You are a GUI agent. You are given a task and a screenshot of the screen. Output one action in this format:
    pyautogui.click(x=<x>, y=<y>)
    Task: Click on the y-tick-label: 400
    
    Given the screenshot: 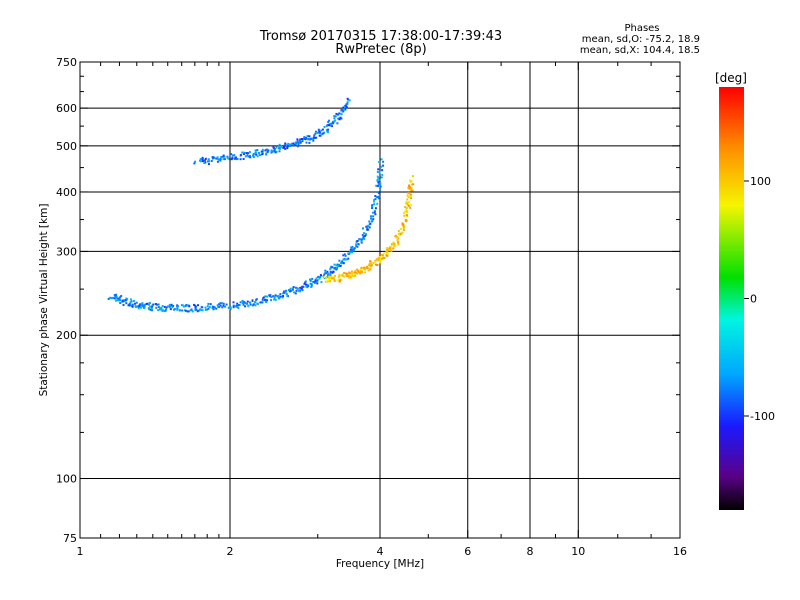 What is the action you would take?
    pyautogui.click(x=66, y=192)
    